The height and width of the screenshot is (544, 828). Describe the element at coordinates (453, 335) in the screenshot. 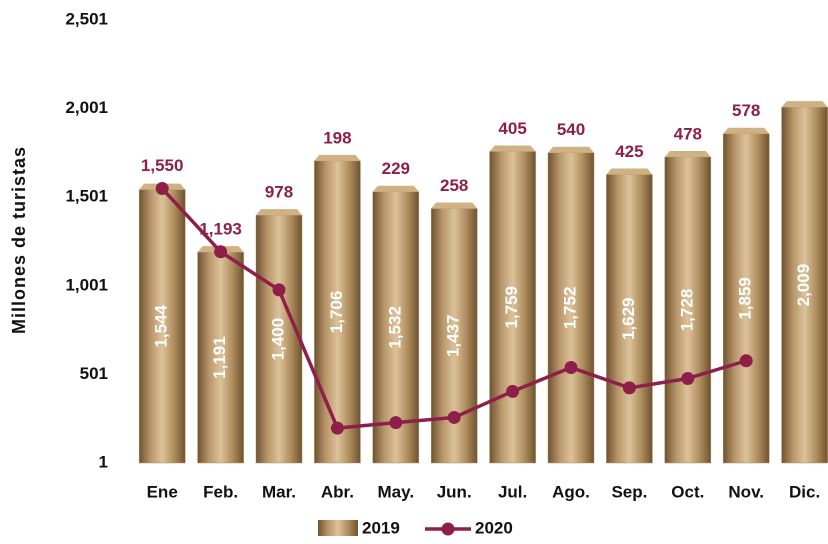

I see `bar-value-label: 1,437` at that location.